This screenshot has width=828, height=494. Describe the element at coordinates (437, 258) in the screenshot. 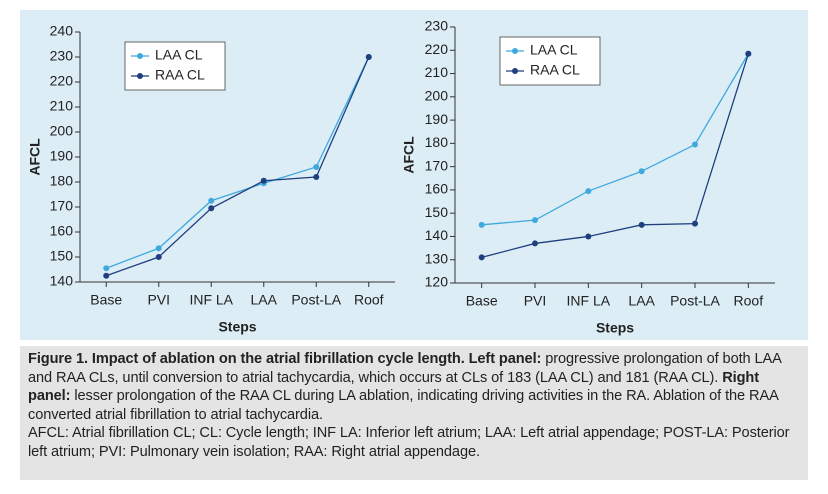

I see `y-tick-label: 130` at that location.